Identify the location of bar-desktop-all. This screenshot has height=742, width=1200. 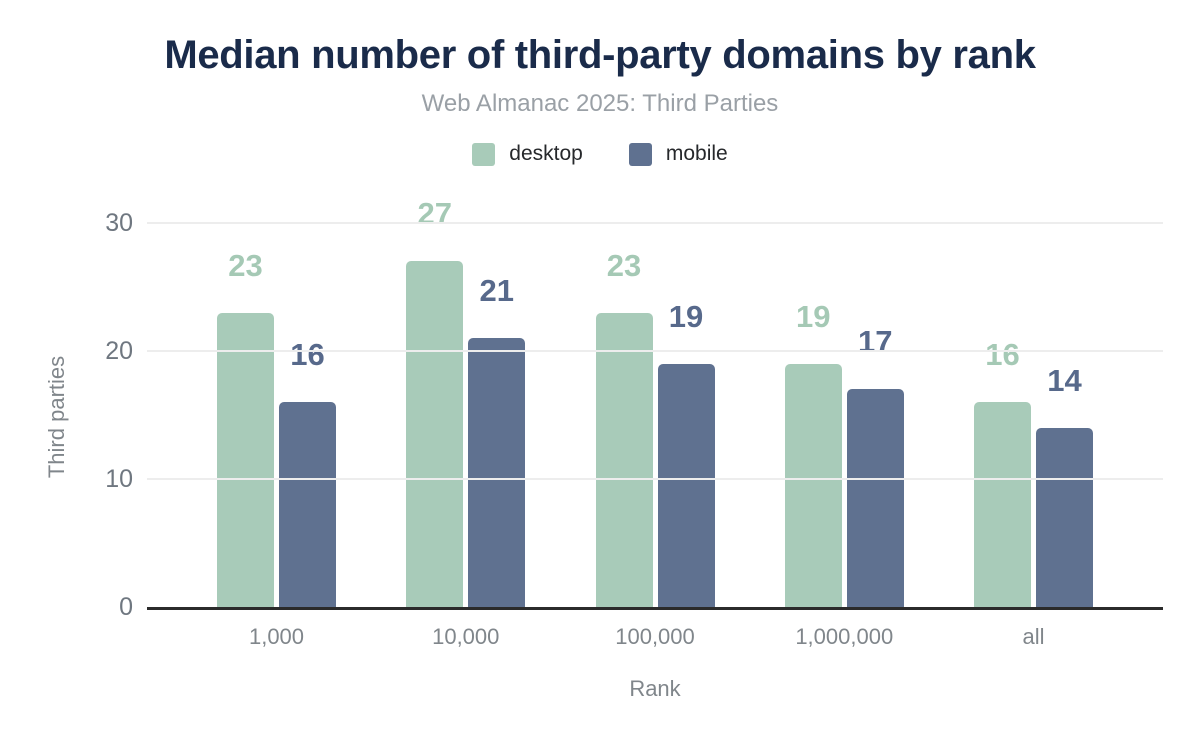
(1002, 504).